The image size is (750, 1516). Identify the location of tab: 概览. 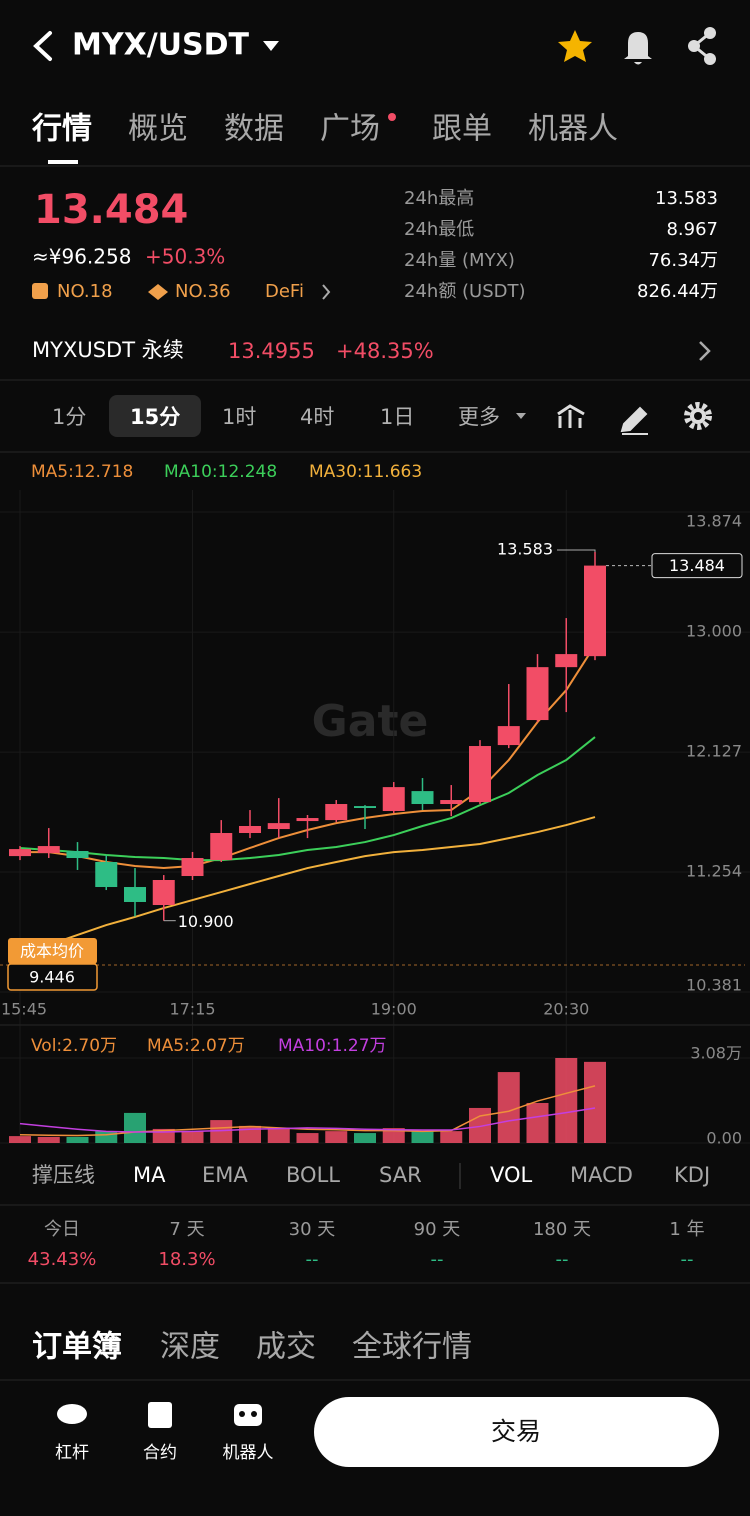
(158, 129).